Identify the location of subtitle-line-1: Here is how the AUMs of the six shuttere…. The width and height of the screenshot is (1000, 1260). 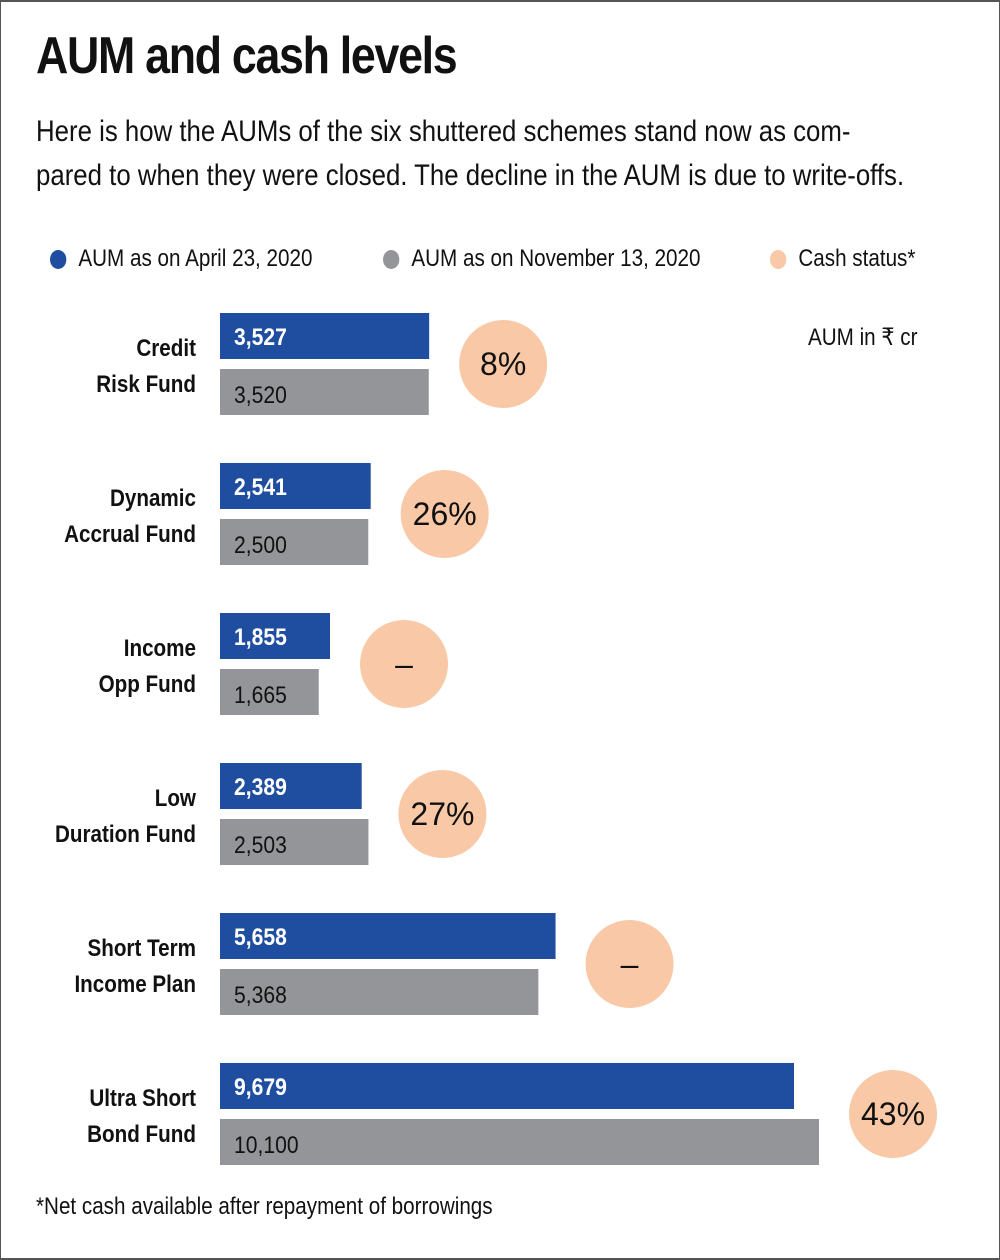
(443, 131).